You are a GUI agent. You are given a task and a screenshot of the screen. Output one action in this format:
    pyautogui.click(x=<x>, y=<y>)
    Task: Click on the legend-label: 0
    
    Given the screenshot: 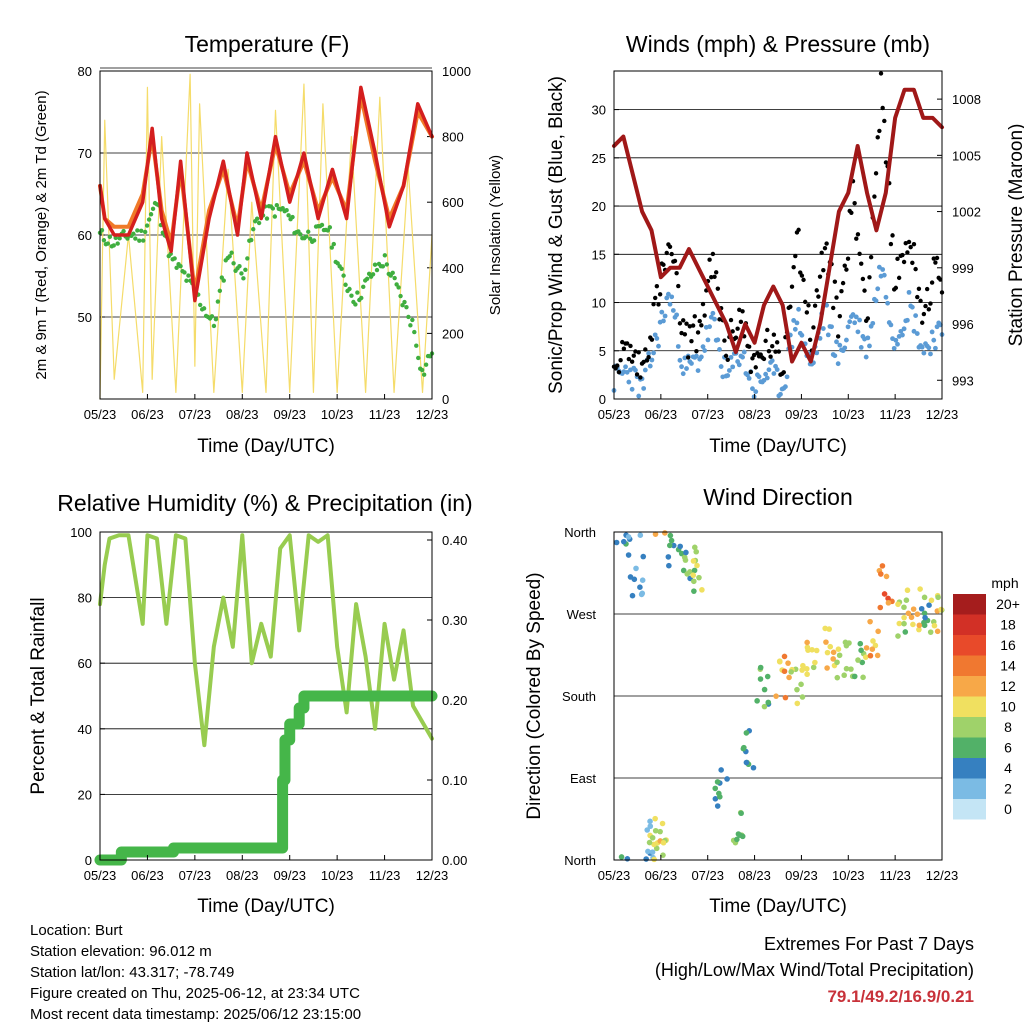 What is the action you would take?
    pyautogui.click(x=1008, y=809)
    